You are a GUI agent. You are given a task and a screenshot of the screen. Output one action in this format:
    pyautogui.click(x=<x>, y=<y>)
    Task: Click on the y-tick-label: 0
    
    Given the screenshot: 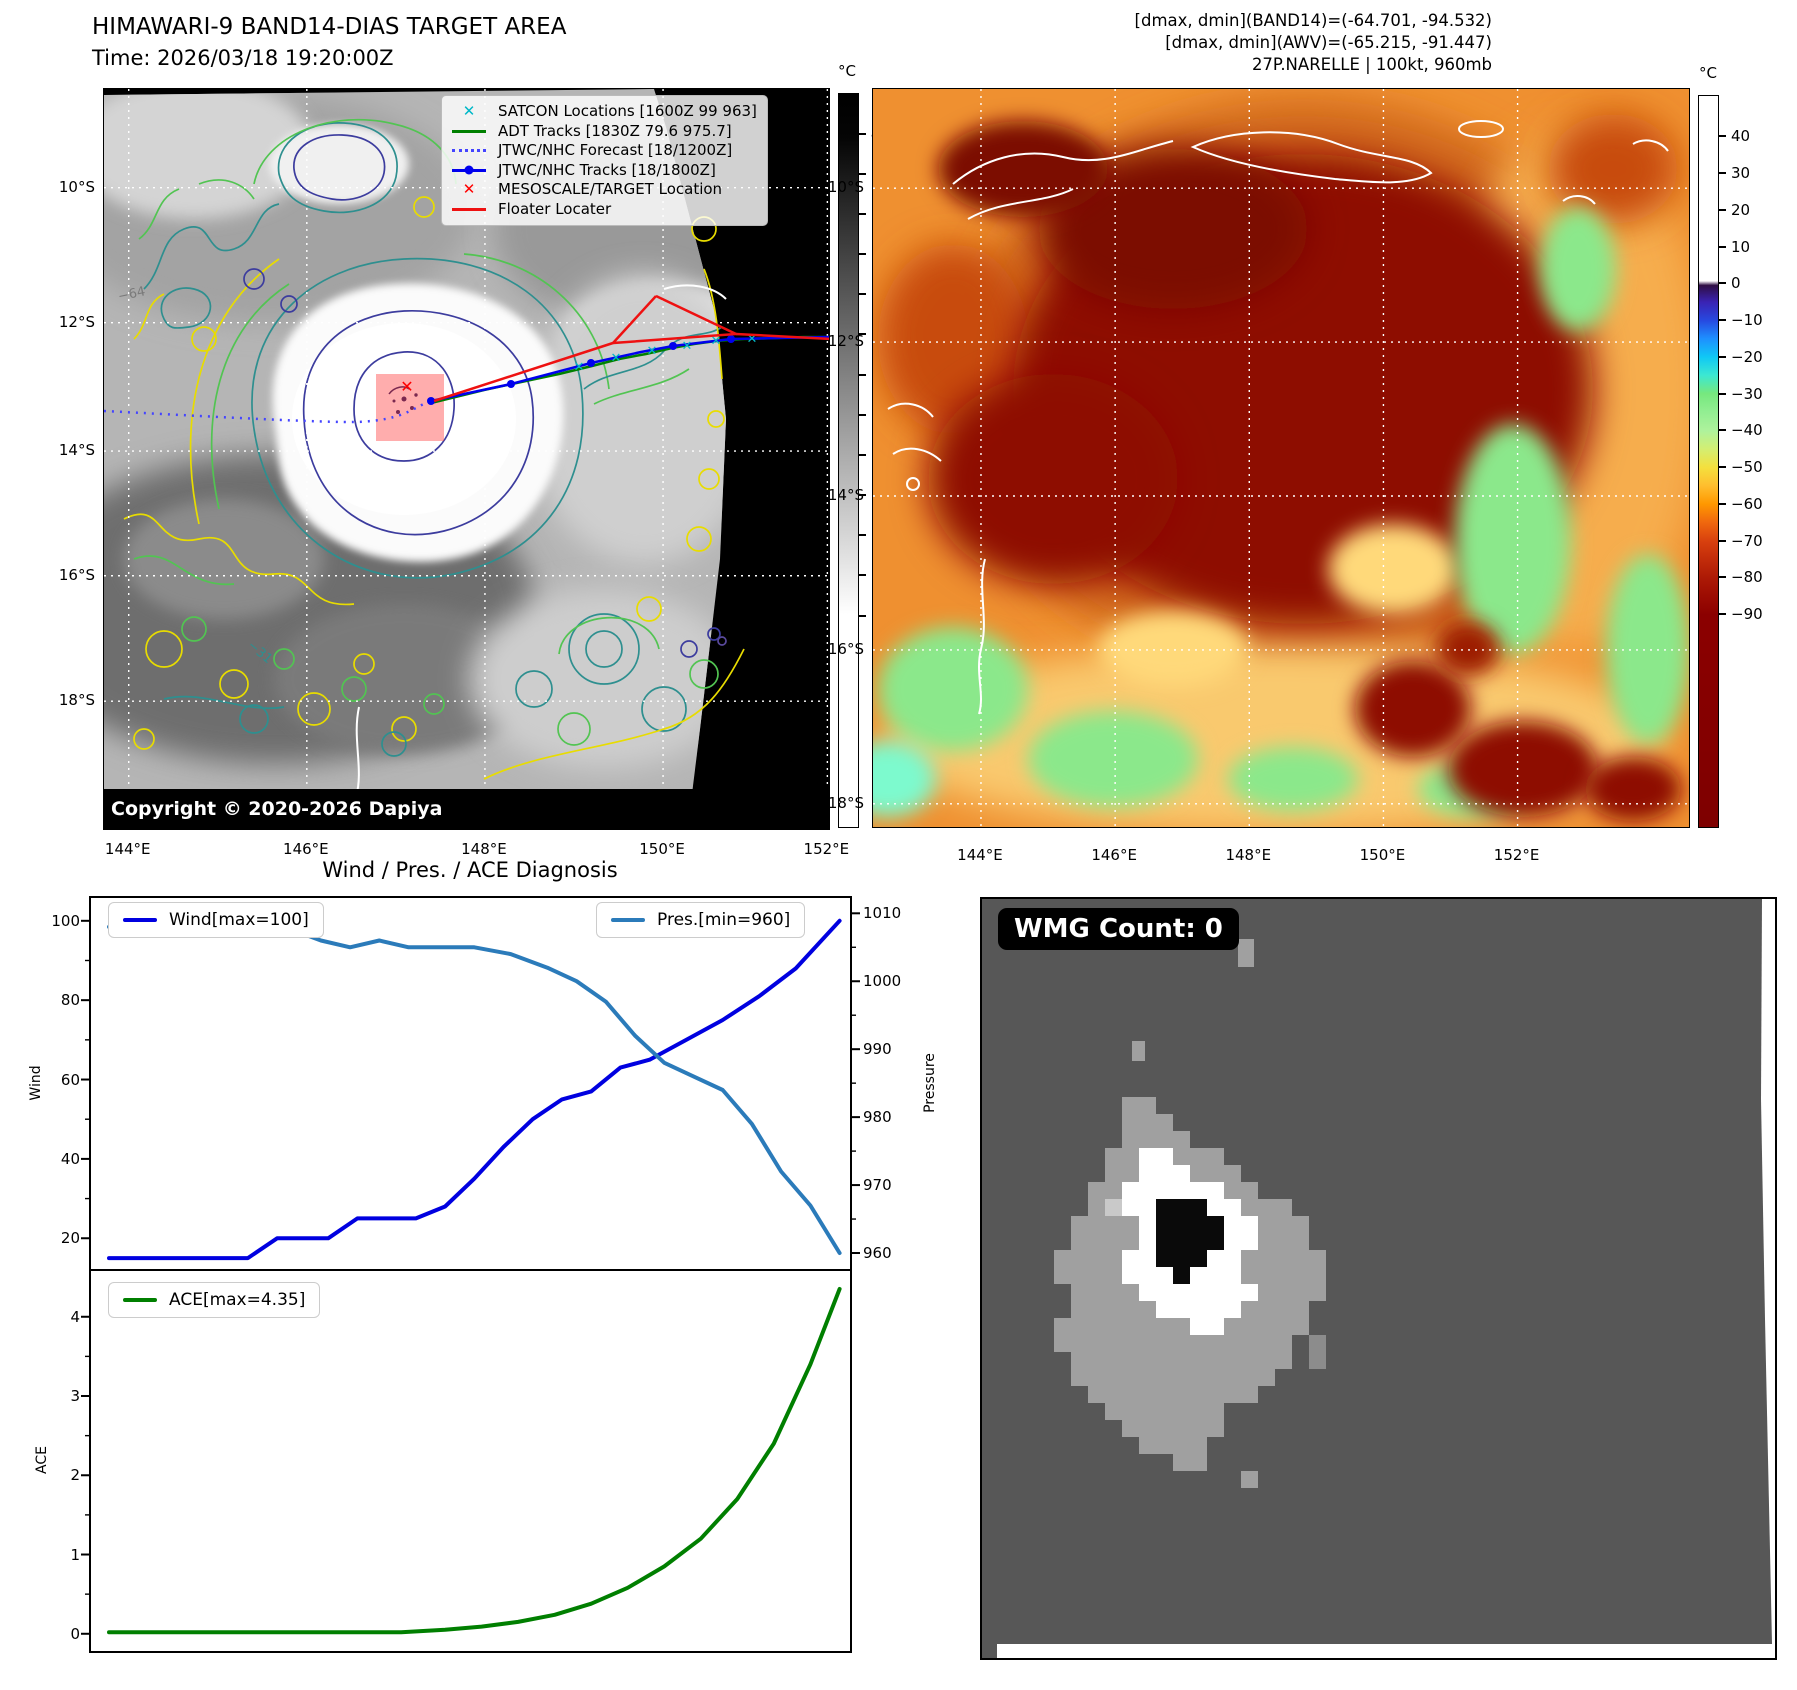 What is the action you would take?
    pyautogui.click(x=75, y=1633)
    